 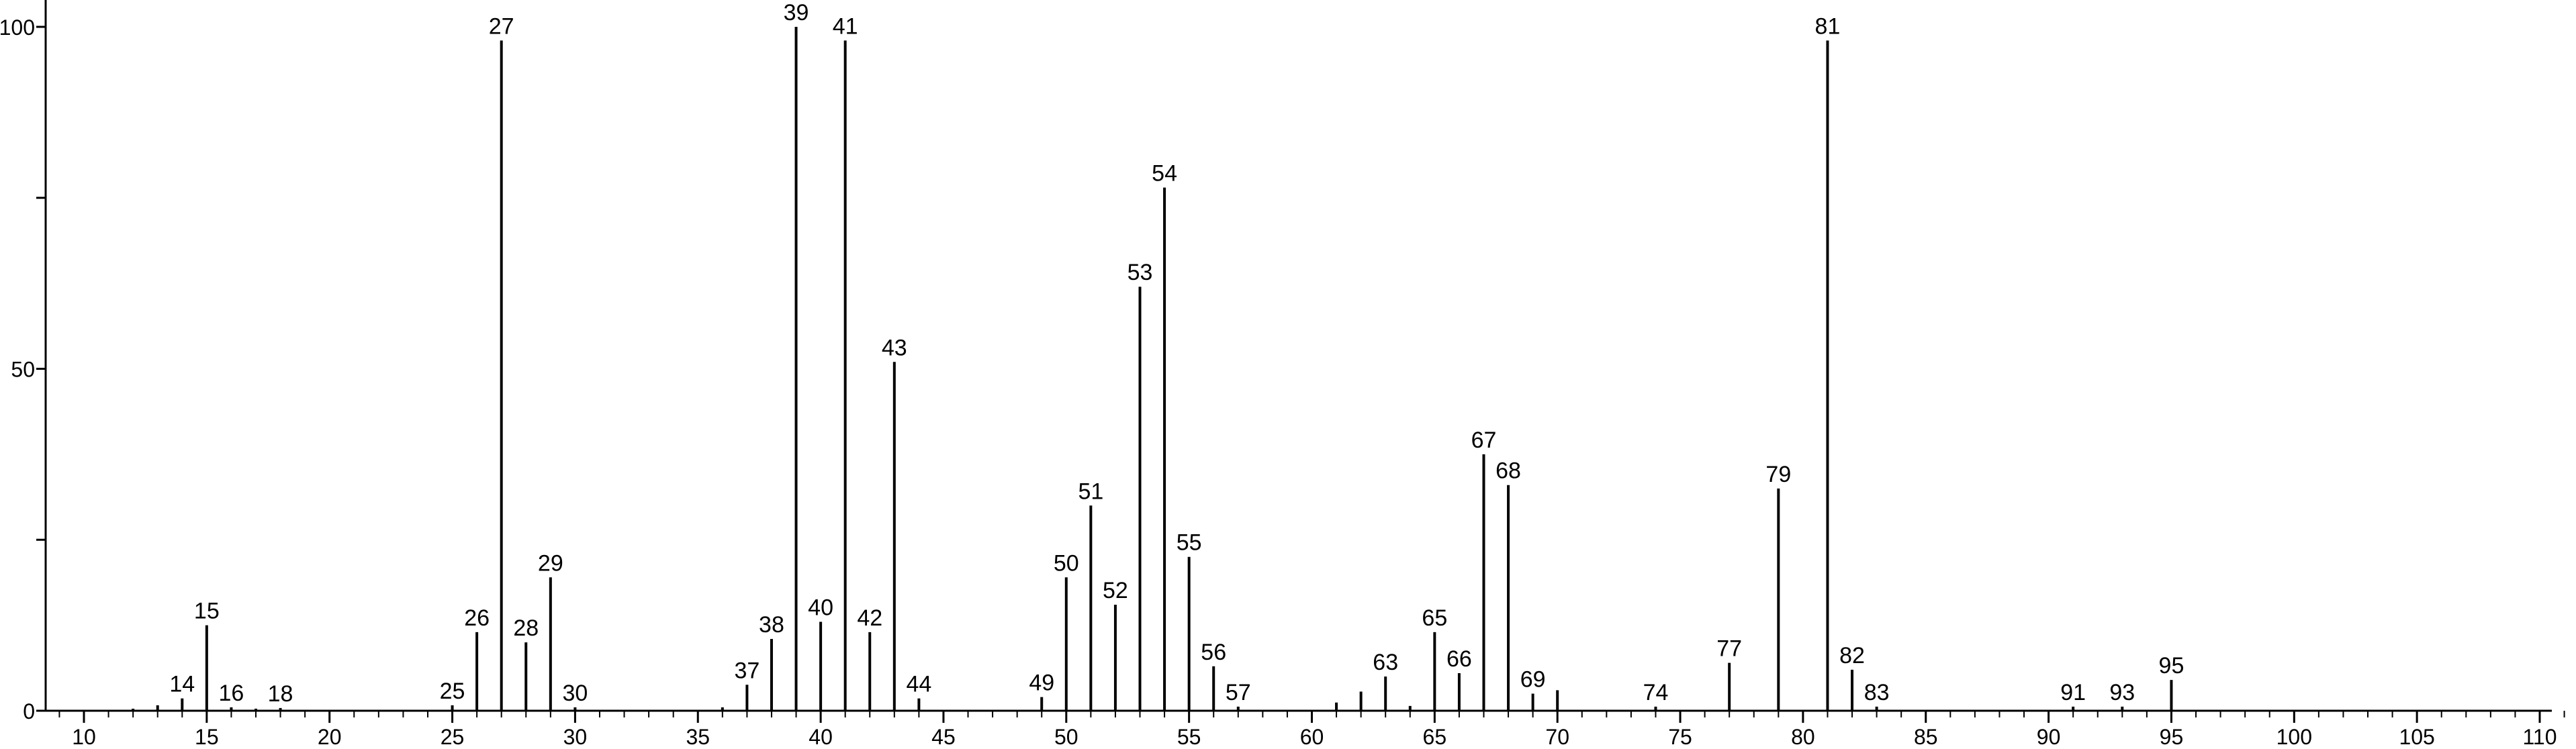 What do you see at coordinates (771, 625) in the screenshot?
I see `peak-label: 38` at bounding box center [771, 625].